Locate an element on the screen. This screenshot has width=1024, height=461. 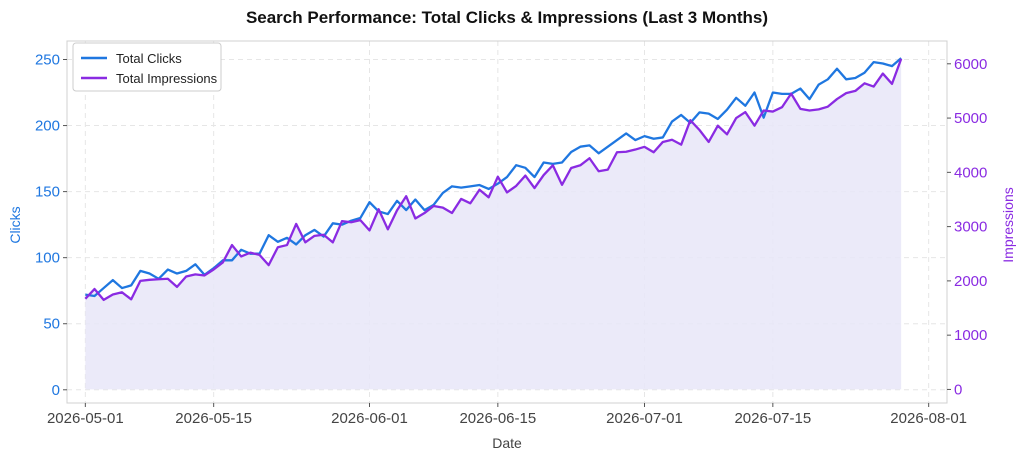
x-tick-label: 2026-07-01 is located at coordinates (644, 418).